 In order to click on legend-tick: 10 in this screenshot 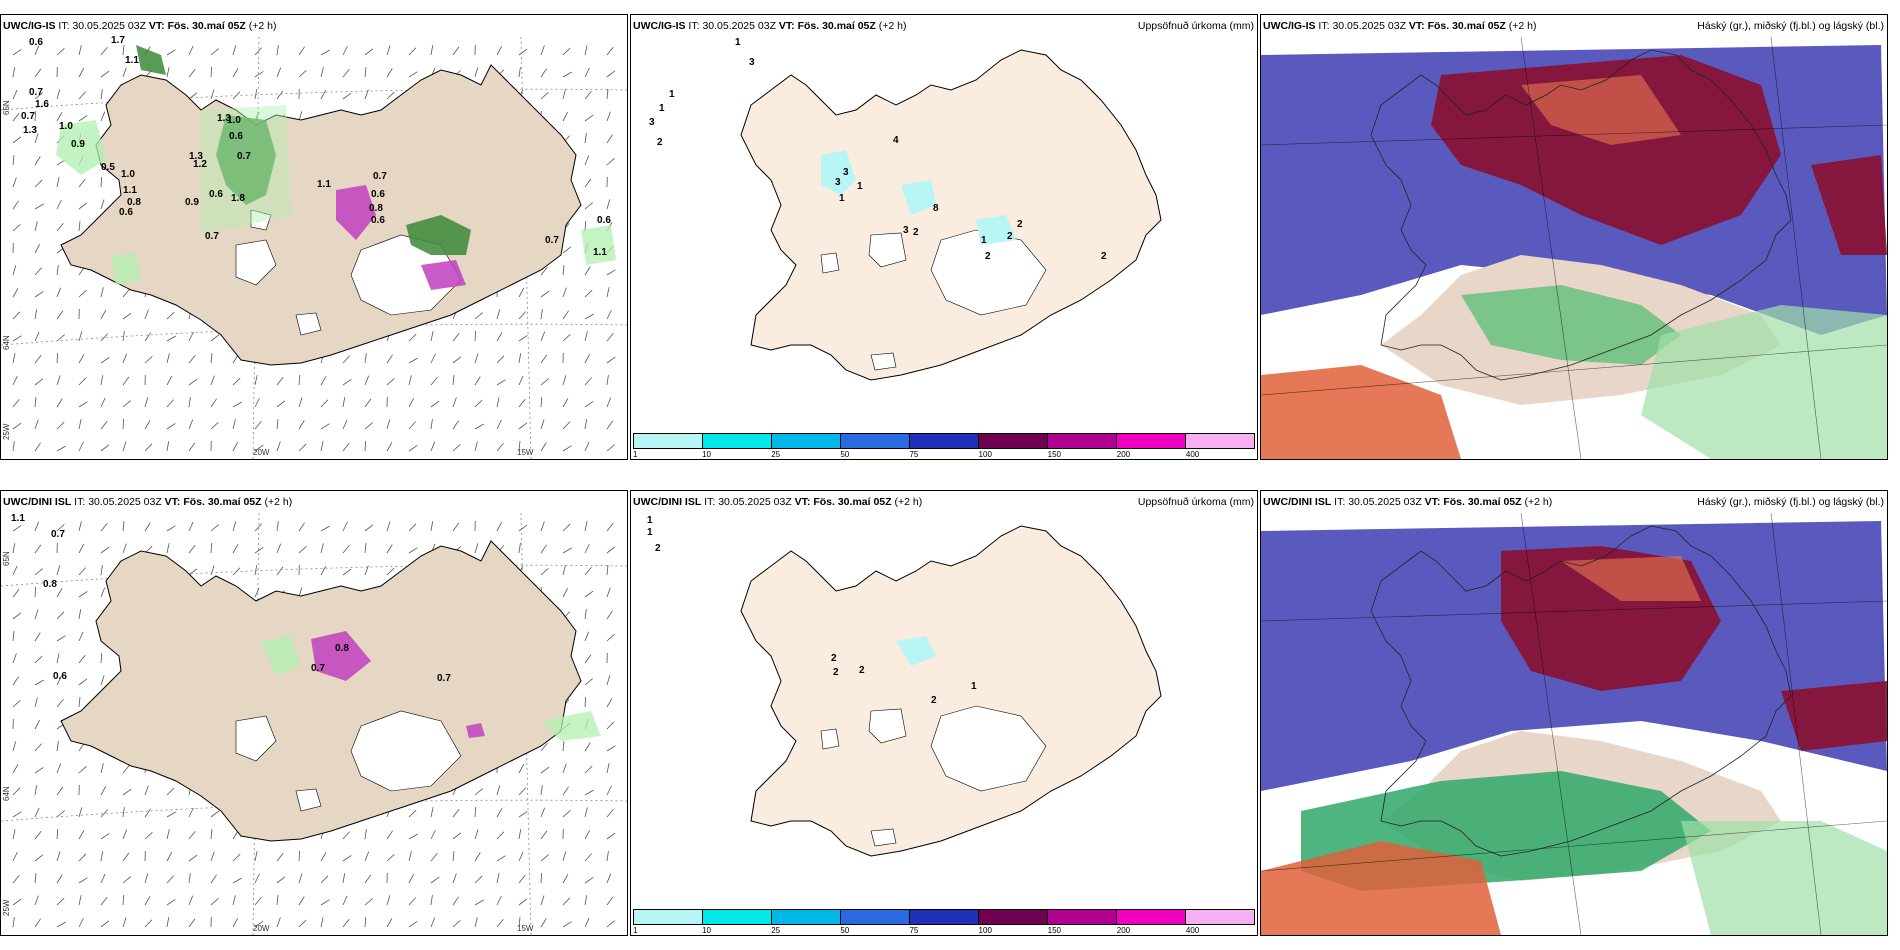, I will do `click(707, 930)`.